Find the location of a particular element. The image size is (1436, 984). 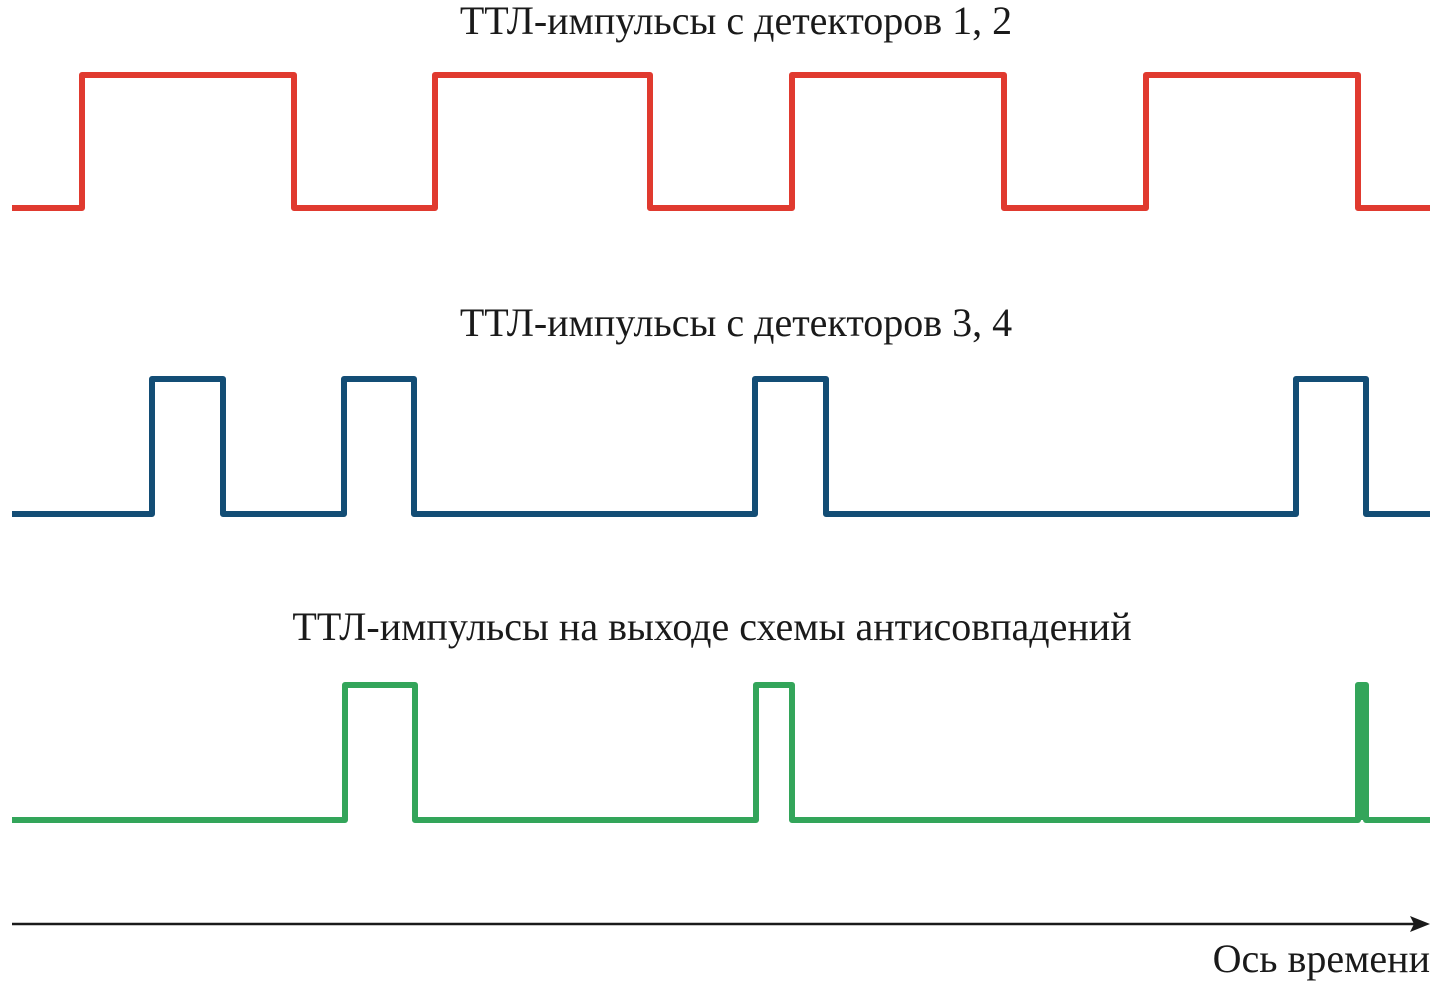

axis-arrow is located at coordinates (1420, 924).